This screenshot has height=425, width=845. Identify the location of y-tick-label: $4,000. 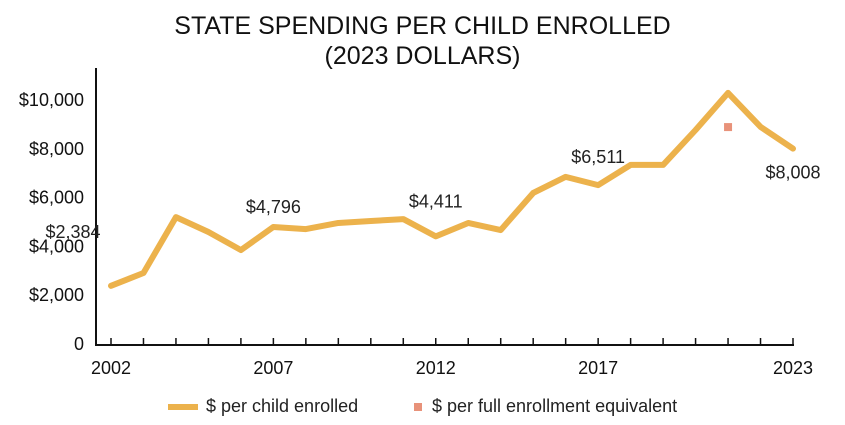
(56, 246).